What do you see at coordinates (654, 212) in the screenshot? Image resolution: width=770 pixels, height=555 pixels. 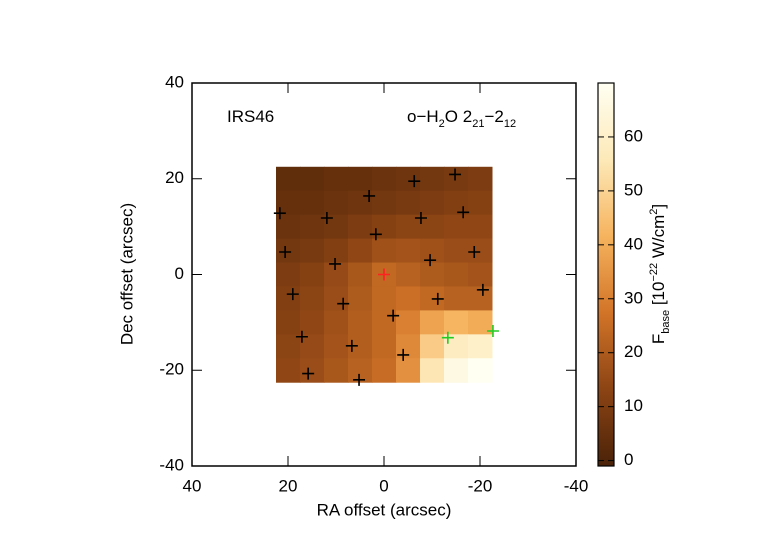 I see `colorbar-title-part: 2` at bounding box center [654, 212].